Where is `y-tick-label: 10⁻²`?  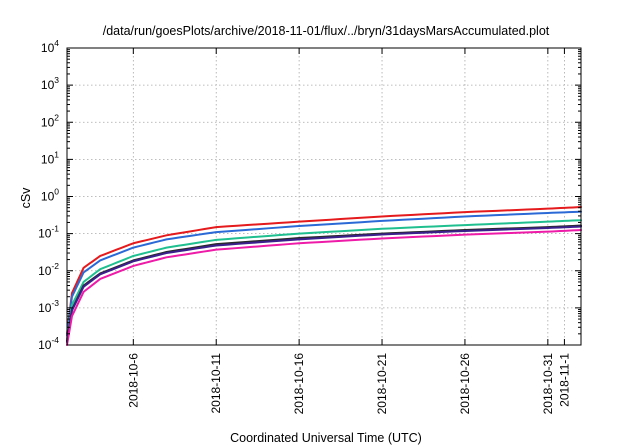
y-tick-label: 10⁻² is located at coordinates (48, 269).